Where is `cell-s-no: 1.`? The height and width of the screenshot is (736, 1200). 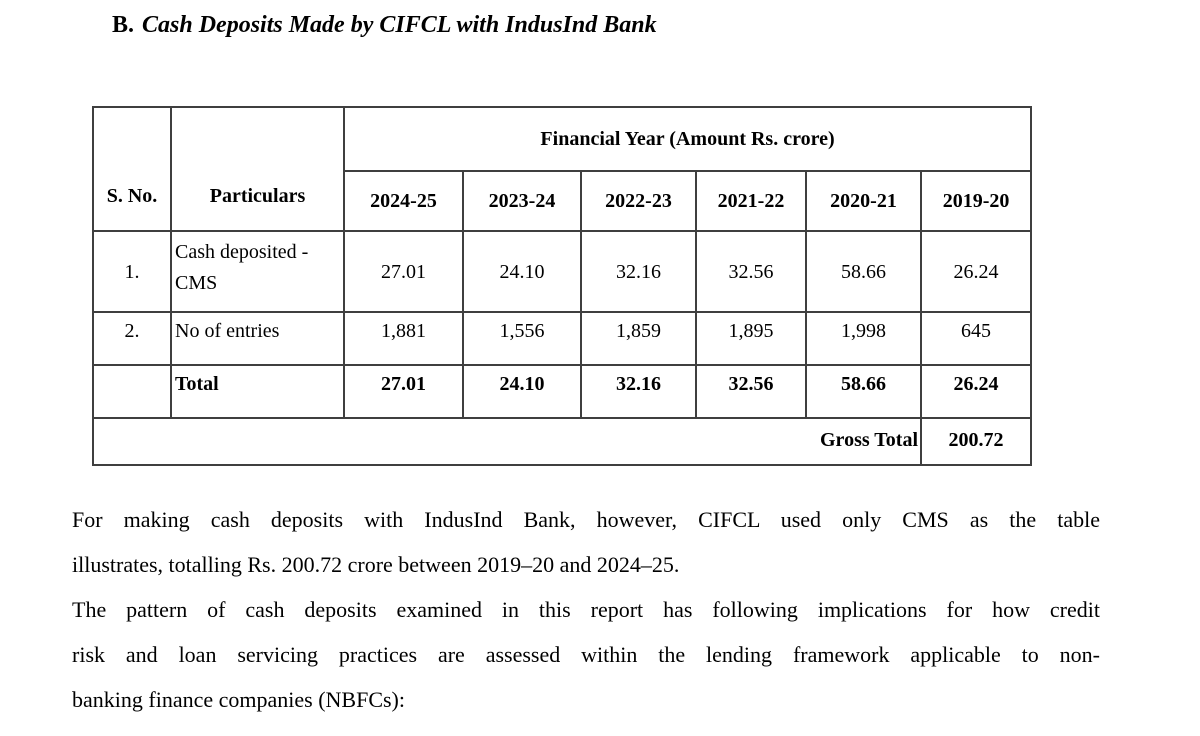
cell-s-no: 1. is located at coordinates (132, 271).